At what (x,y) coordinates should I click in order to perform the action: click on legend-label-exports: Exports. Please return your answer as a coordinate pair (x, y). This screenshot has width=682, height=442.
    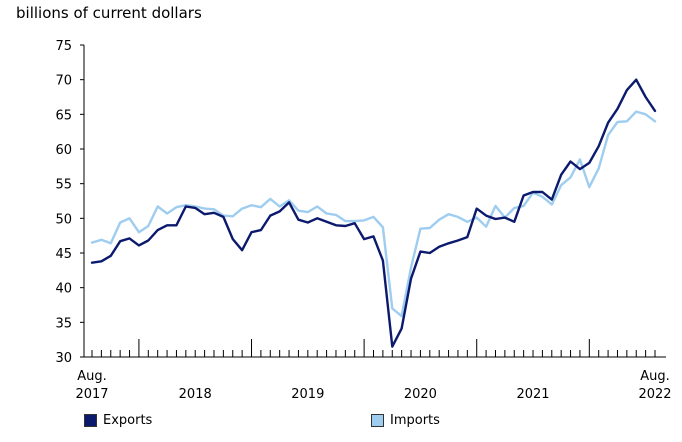
    Looking at the image, I should click on (128, 420).